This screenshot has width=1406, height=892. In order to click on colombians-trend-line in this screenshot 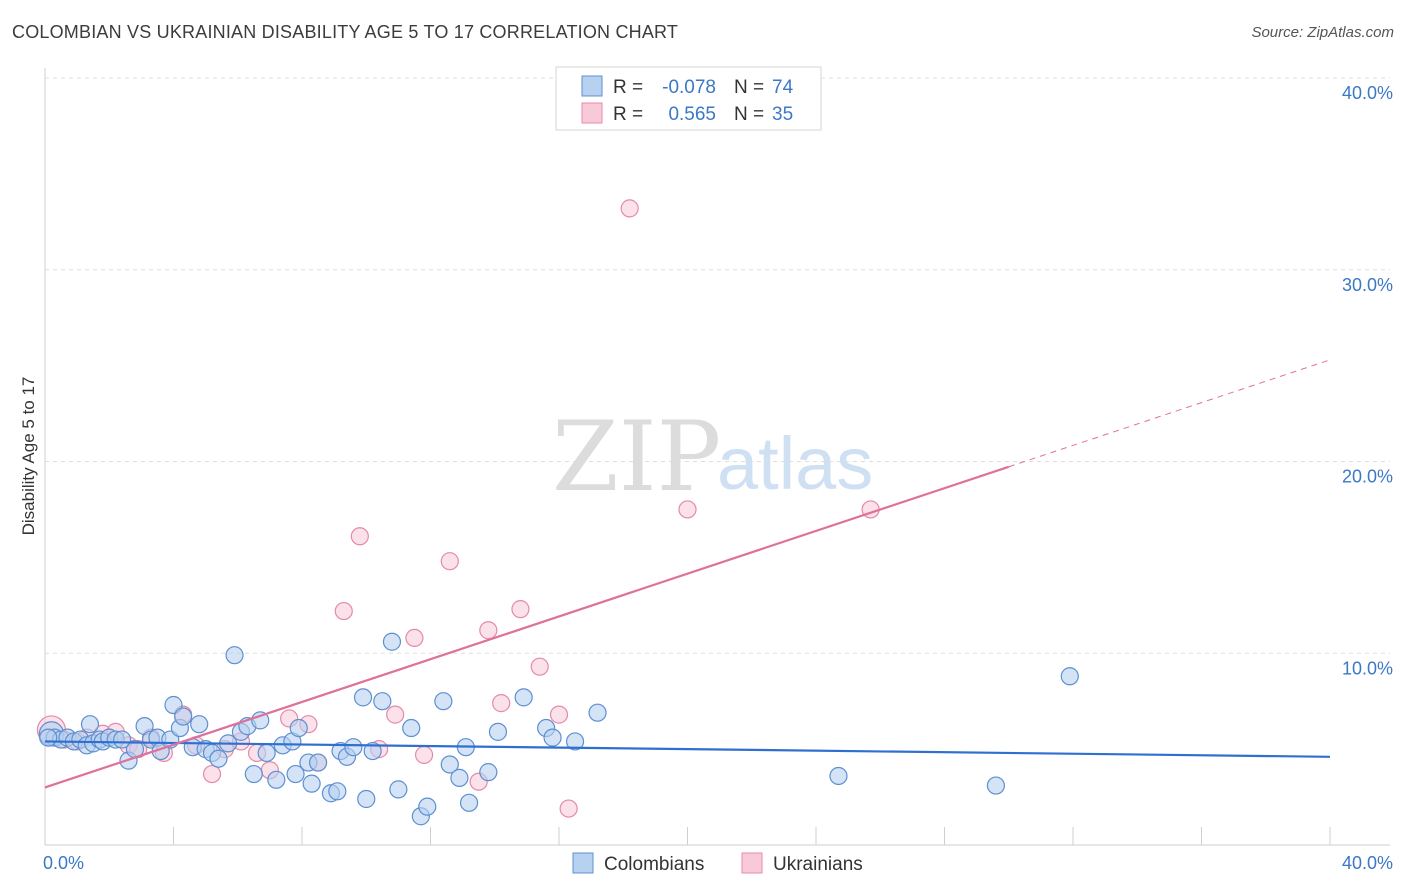, I will do `click(687, 749)`.